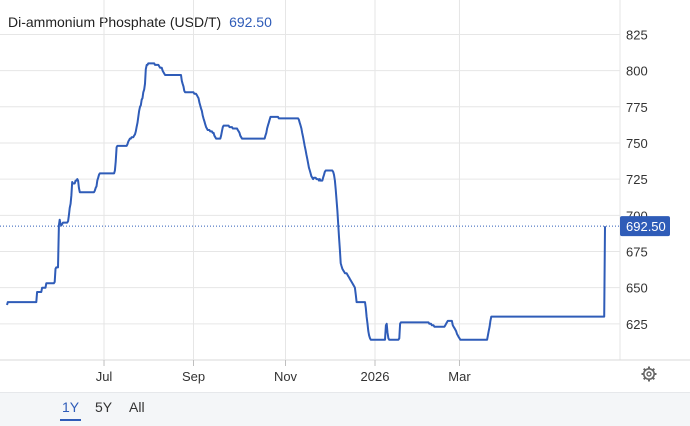  I want to click on y-tick-label: 725, so click(637, 179).